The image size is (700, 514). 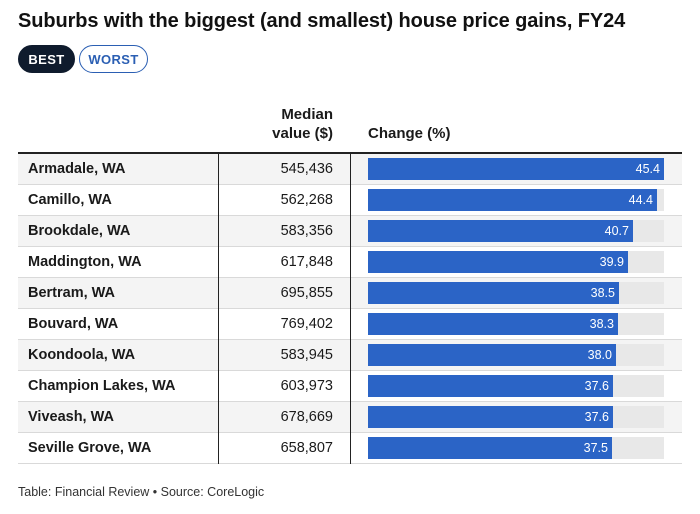 I want to click on change-header: Change (%), so click(x=409, y=133).